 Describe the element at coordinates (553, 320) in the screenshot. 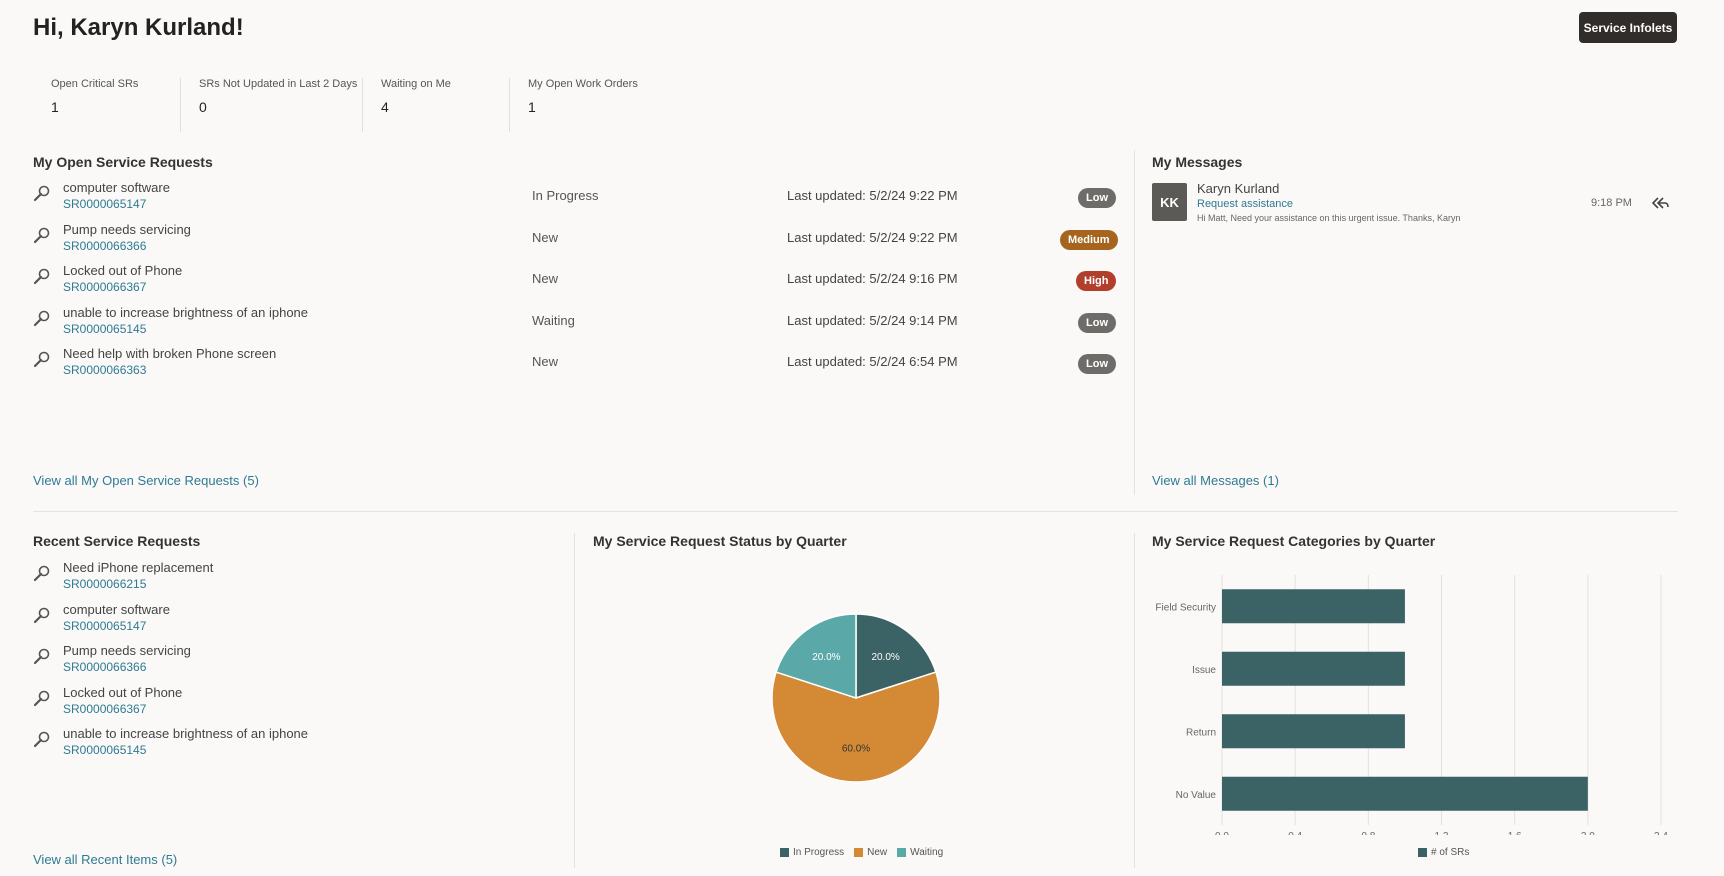

I see `sr-status: Waiting` at that location.